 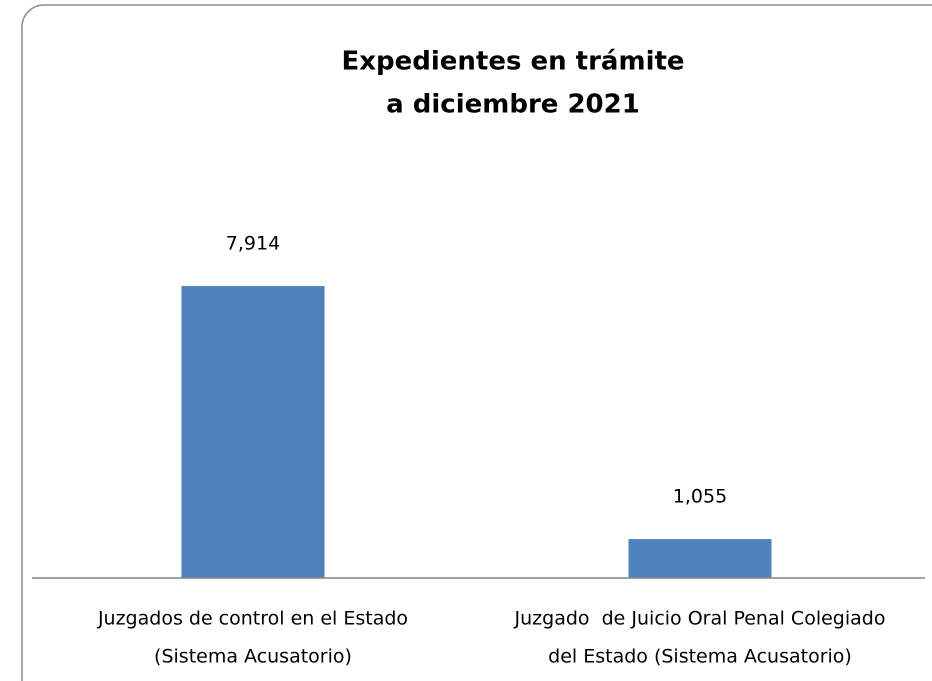 I want to click on x-tick-label: Juzgado de Juicio Oral Penal Colegiado, so click(x=700, y=619).